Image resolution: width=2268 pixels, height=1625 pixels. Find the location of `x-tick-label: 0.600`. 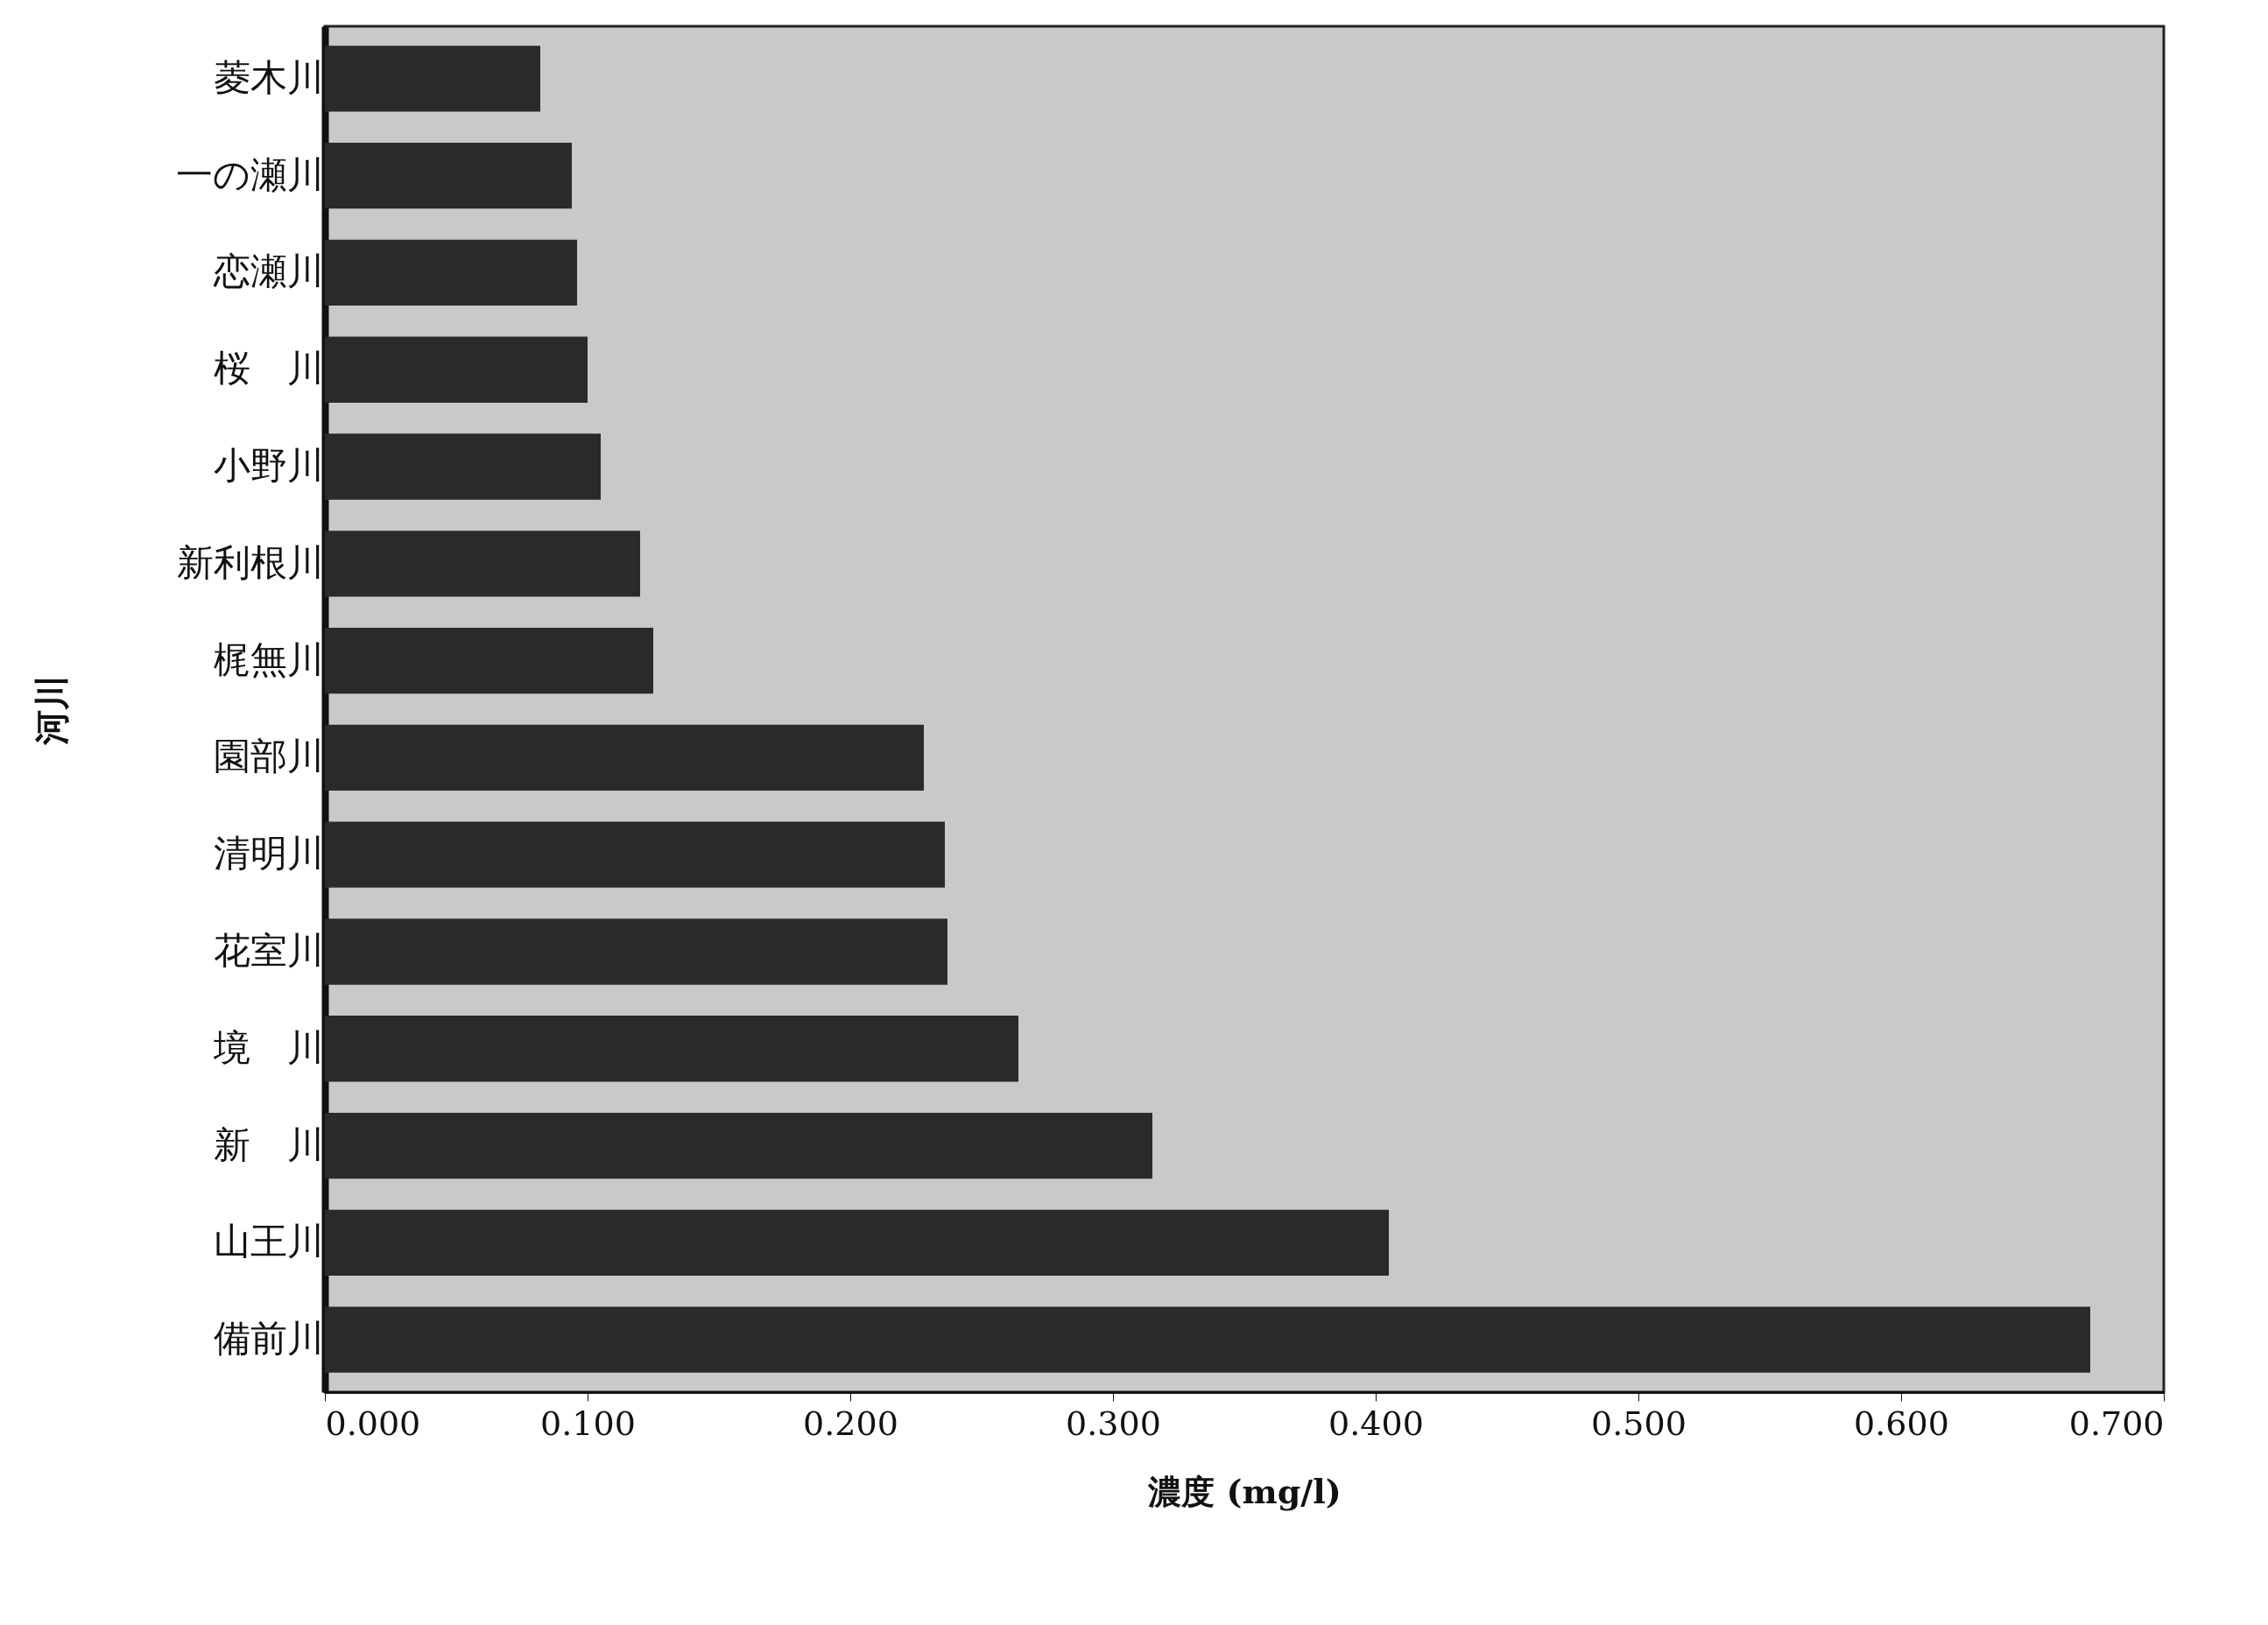

x-tick-label: 0.600 is located at coordinates (1901, 1423).